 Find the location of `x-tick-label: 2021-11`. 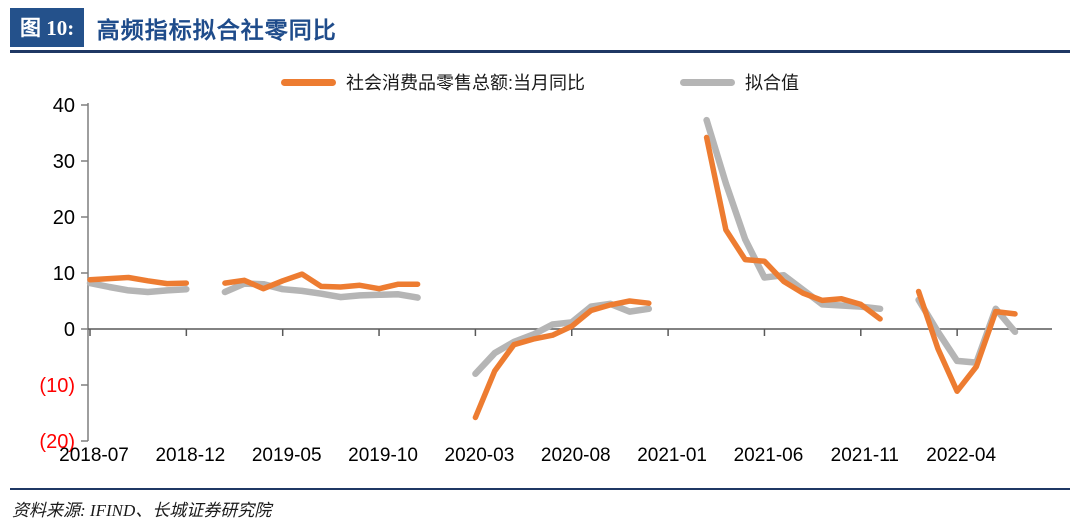

x-tick-label: 2021-11 is located at coordinates (865, 455).